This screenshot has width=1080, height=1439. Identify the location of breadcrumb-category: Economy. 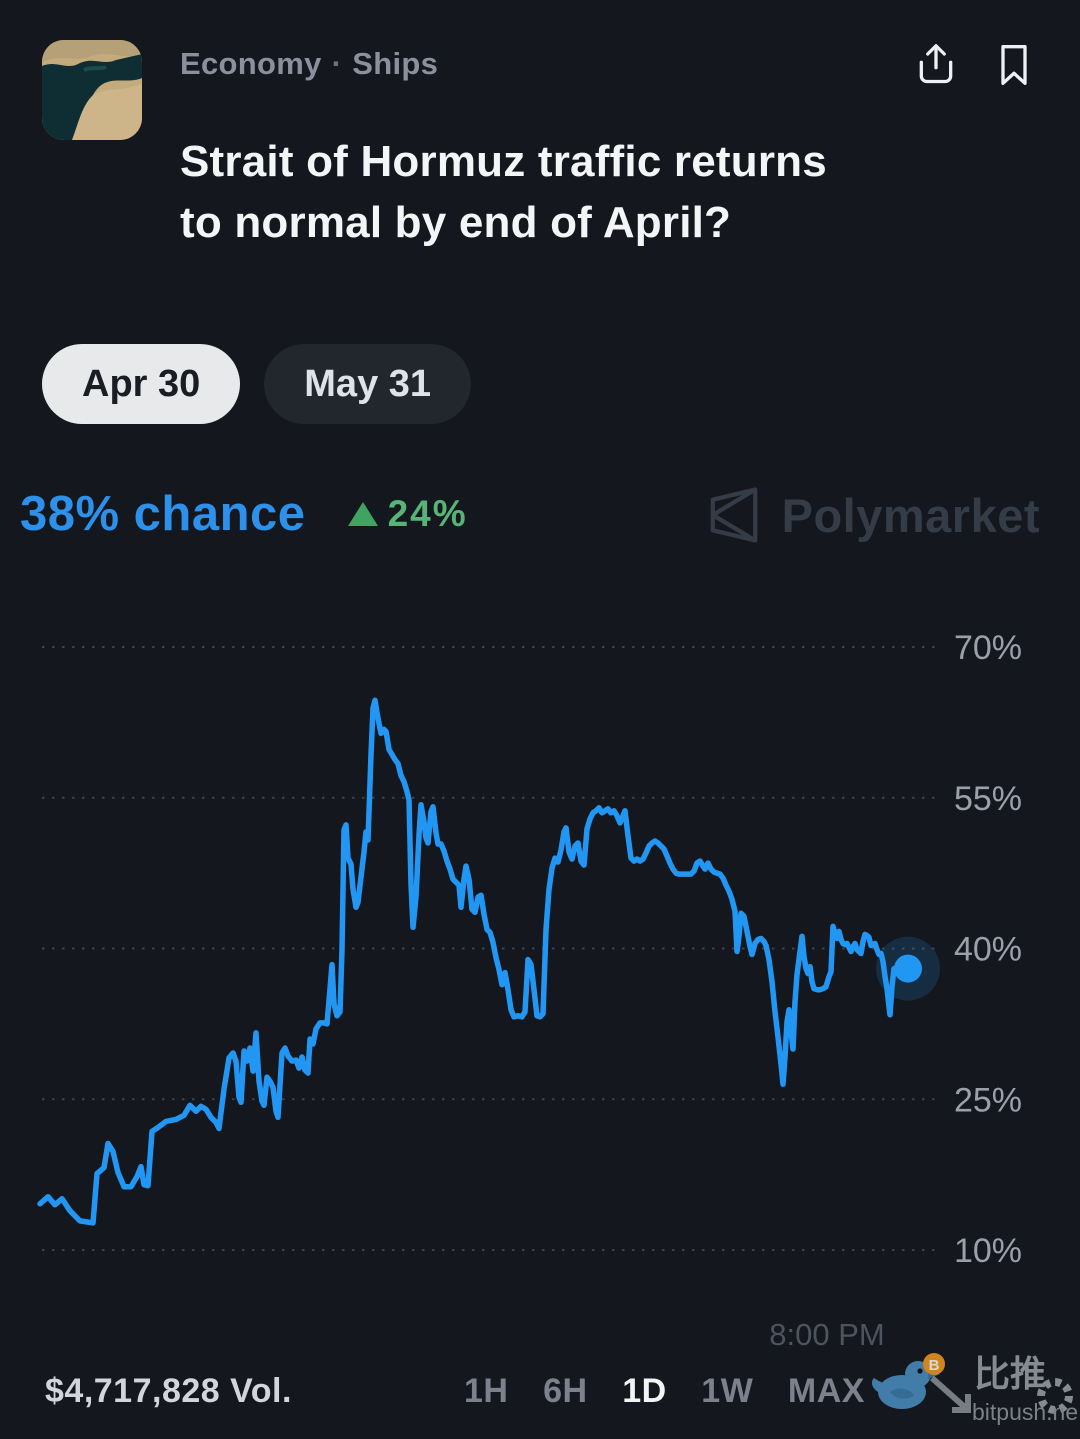
(251, 63).